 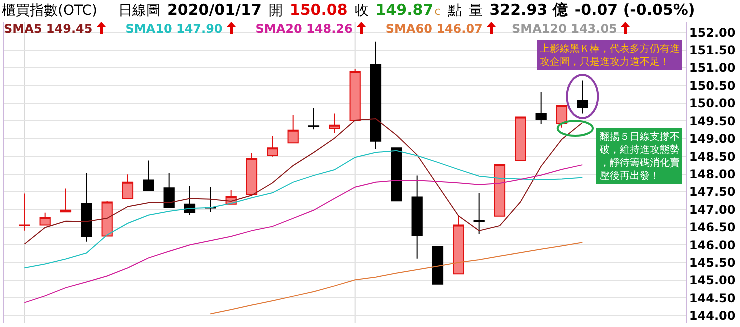 I want to click on text: 開, so click(x=275, y=11).